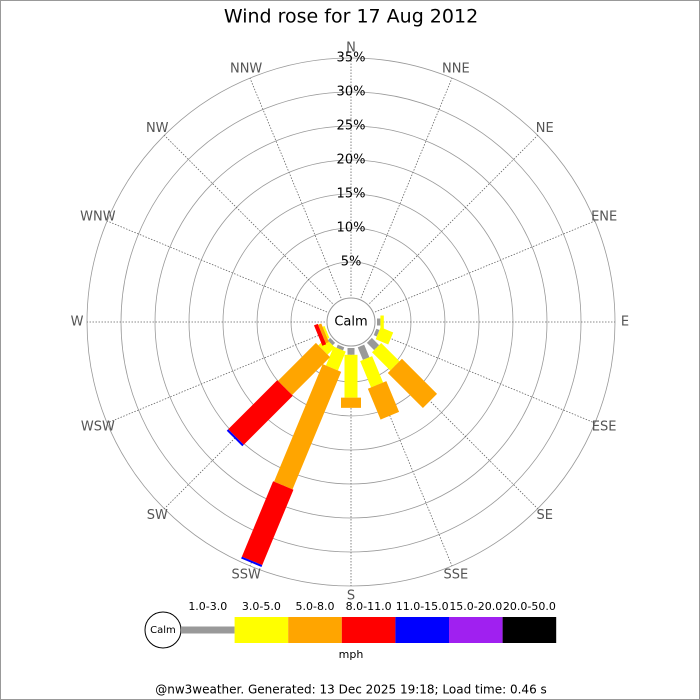 This screenshot has height=700, width=700. Describe the element at coordinates (98, 426) in the screenshot. I see `direction-label: WSW` at that location.